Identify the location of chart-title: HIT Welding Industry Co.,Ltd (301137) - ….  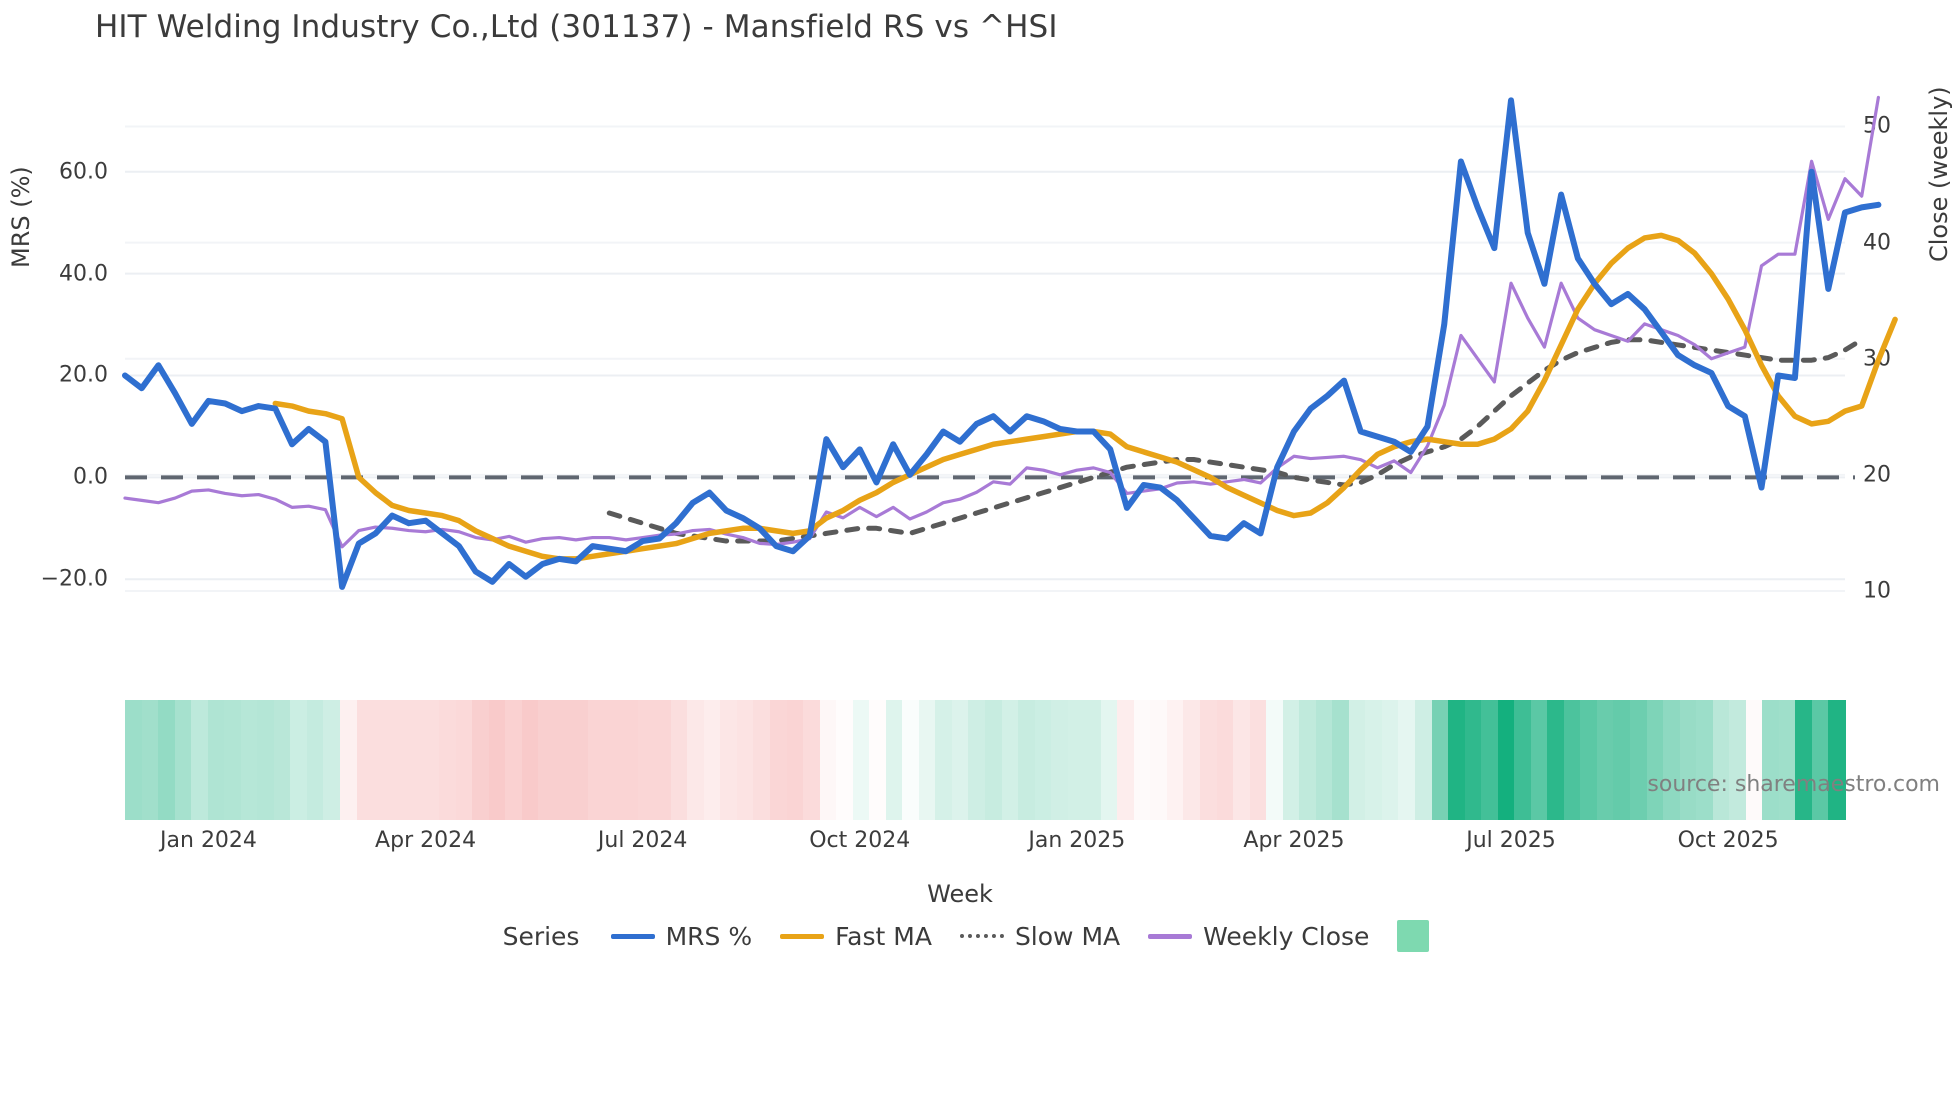
(576, 27).